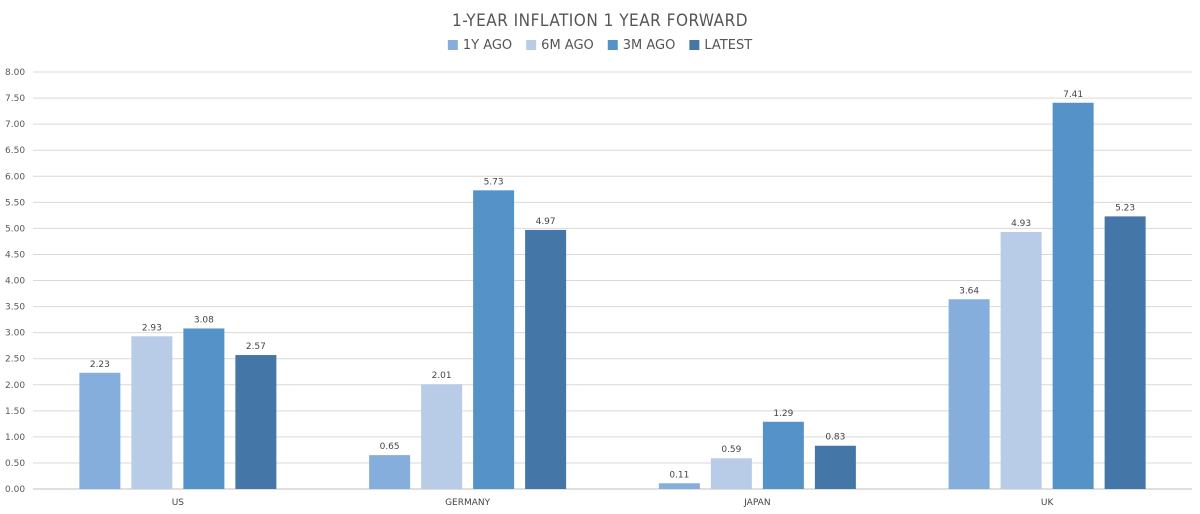  What do you see at coordinates (494, 182) in the screenshot?
I see `data-label-germany-3m-ago: 5.73` at bounding box center [494, 182].